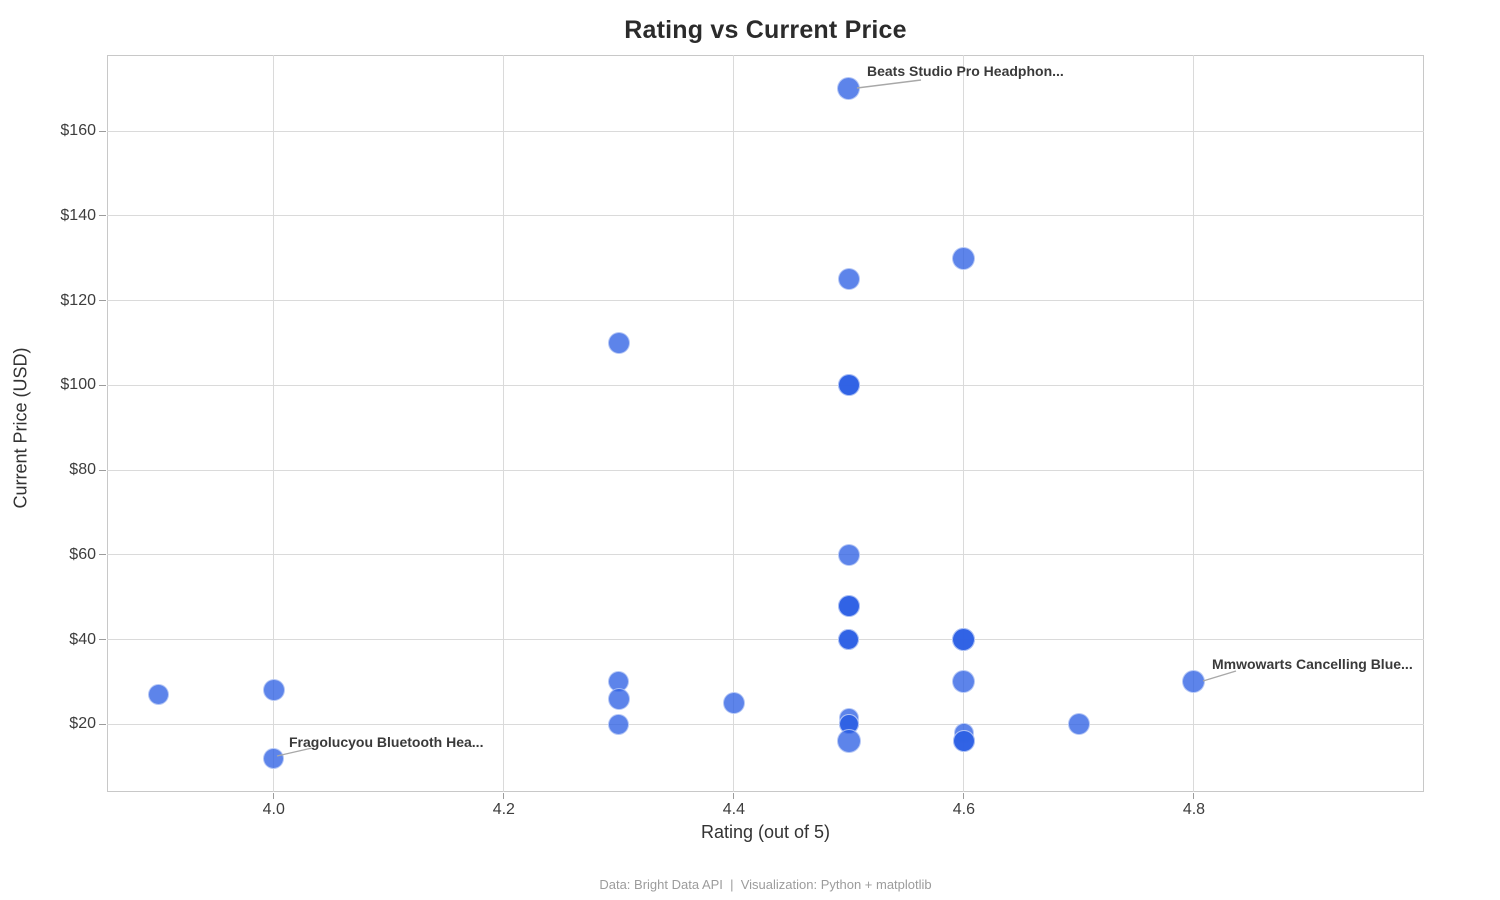  What do you see at coordinates (82, 554) in the screenshot?
I see `y-tick-label: $60` at bounding box center [82, 554].